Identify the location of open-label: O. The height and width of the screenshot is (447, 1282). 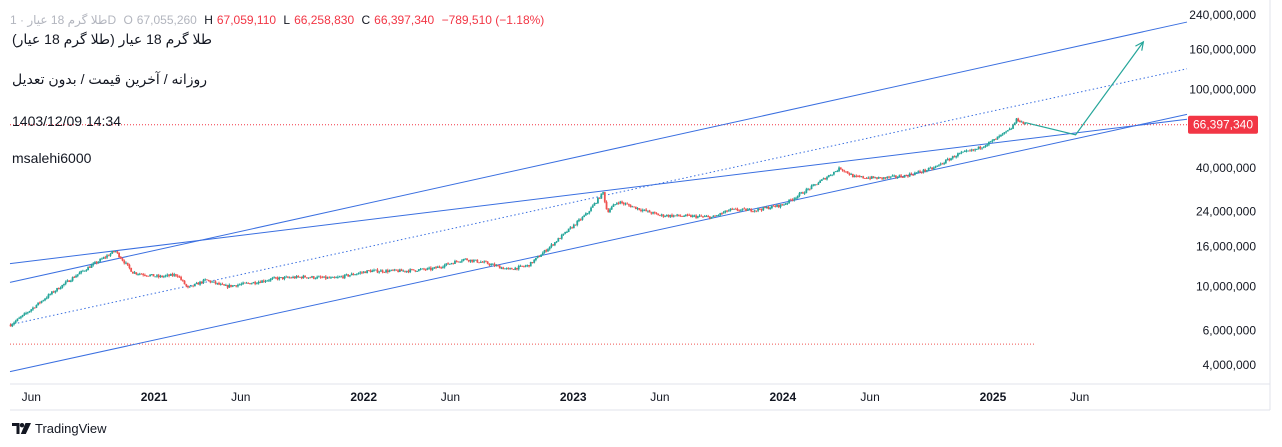
(128, 20).